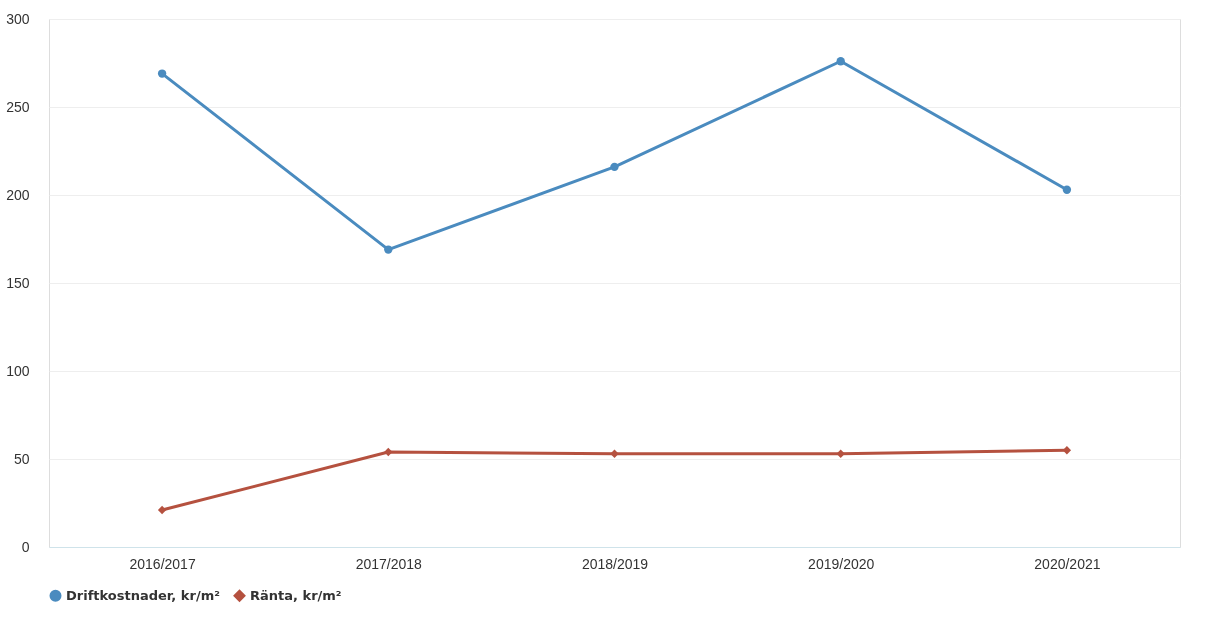 Image resolution: width=1231 pixels, height=622 pixels. I want to click on y-tick-label: 100, so click(18, 370).